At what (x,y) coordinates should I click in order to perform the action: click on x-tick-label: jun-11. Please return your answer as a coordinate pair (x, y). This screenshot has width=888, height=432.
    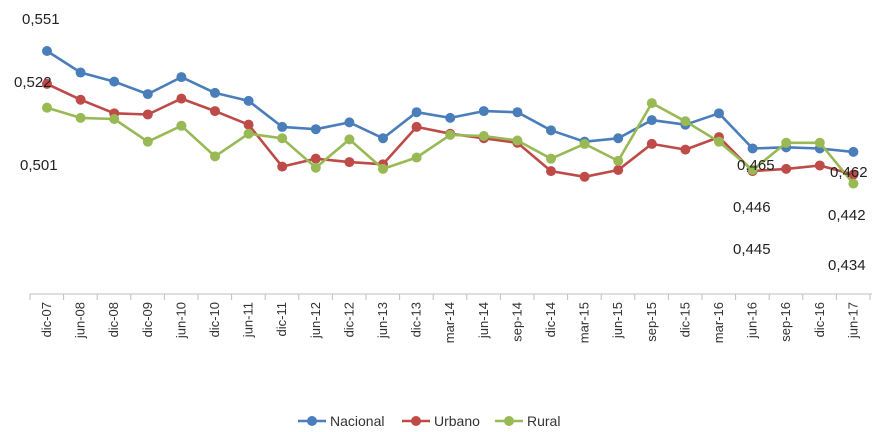
    Looking at the image, I should click on (248, 320).